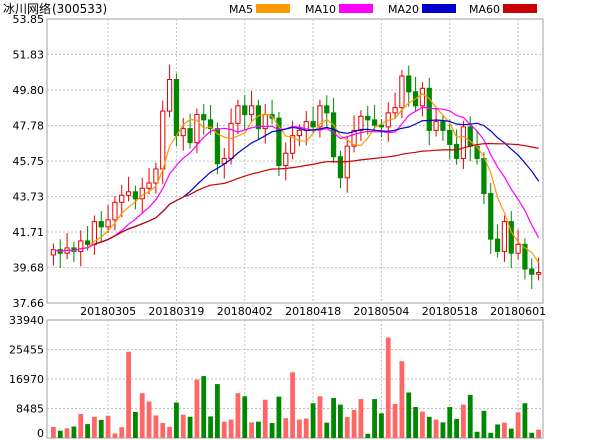 Image resolution: width=600 pixels, height=440 pixels. Describe the element at coordinates (40, 433) in the screenshot. I see `volume-tick-label: 0` at that location.